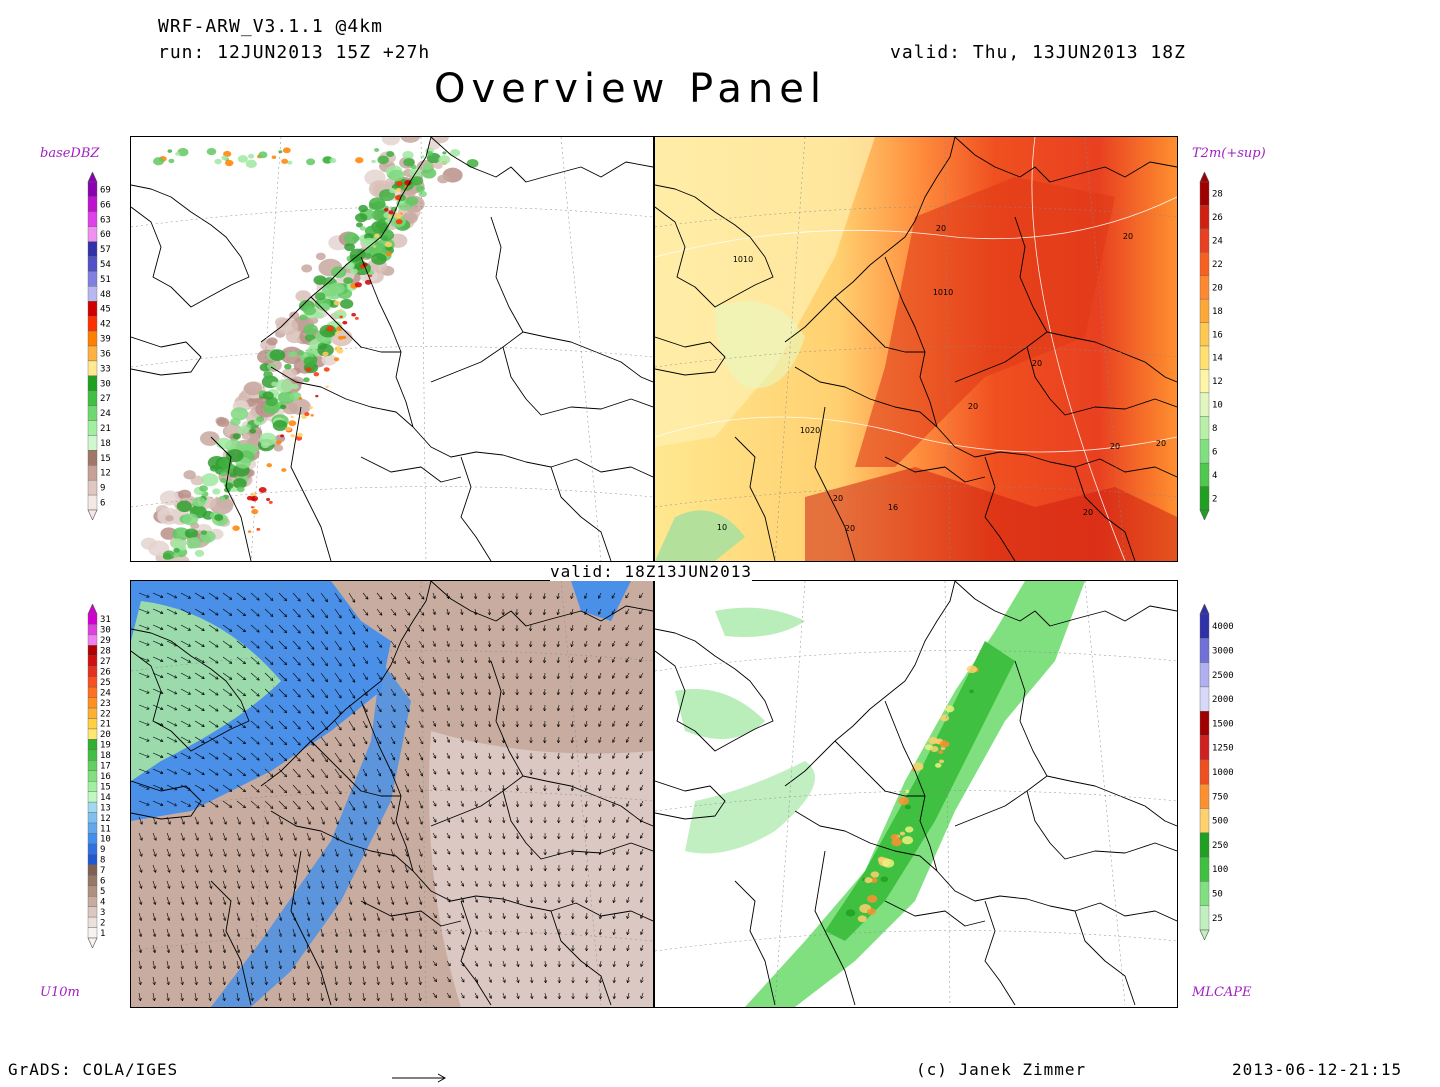 The height and width of the screenshot is (1087, 1440). What do you see at coordinates (392, 349) in the screenshot?
I see `map-panel-radar-reflectivity` at bounding box center [392, 349].